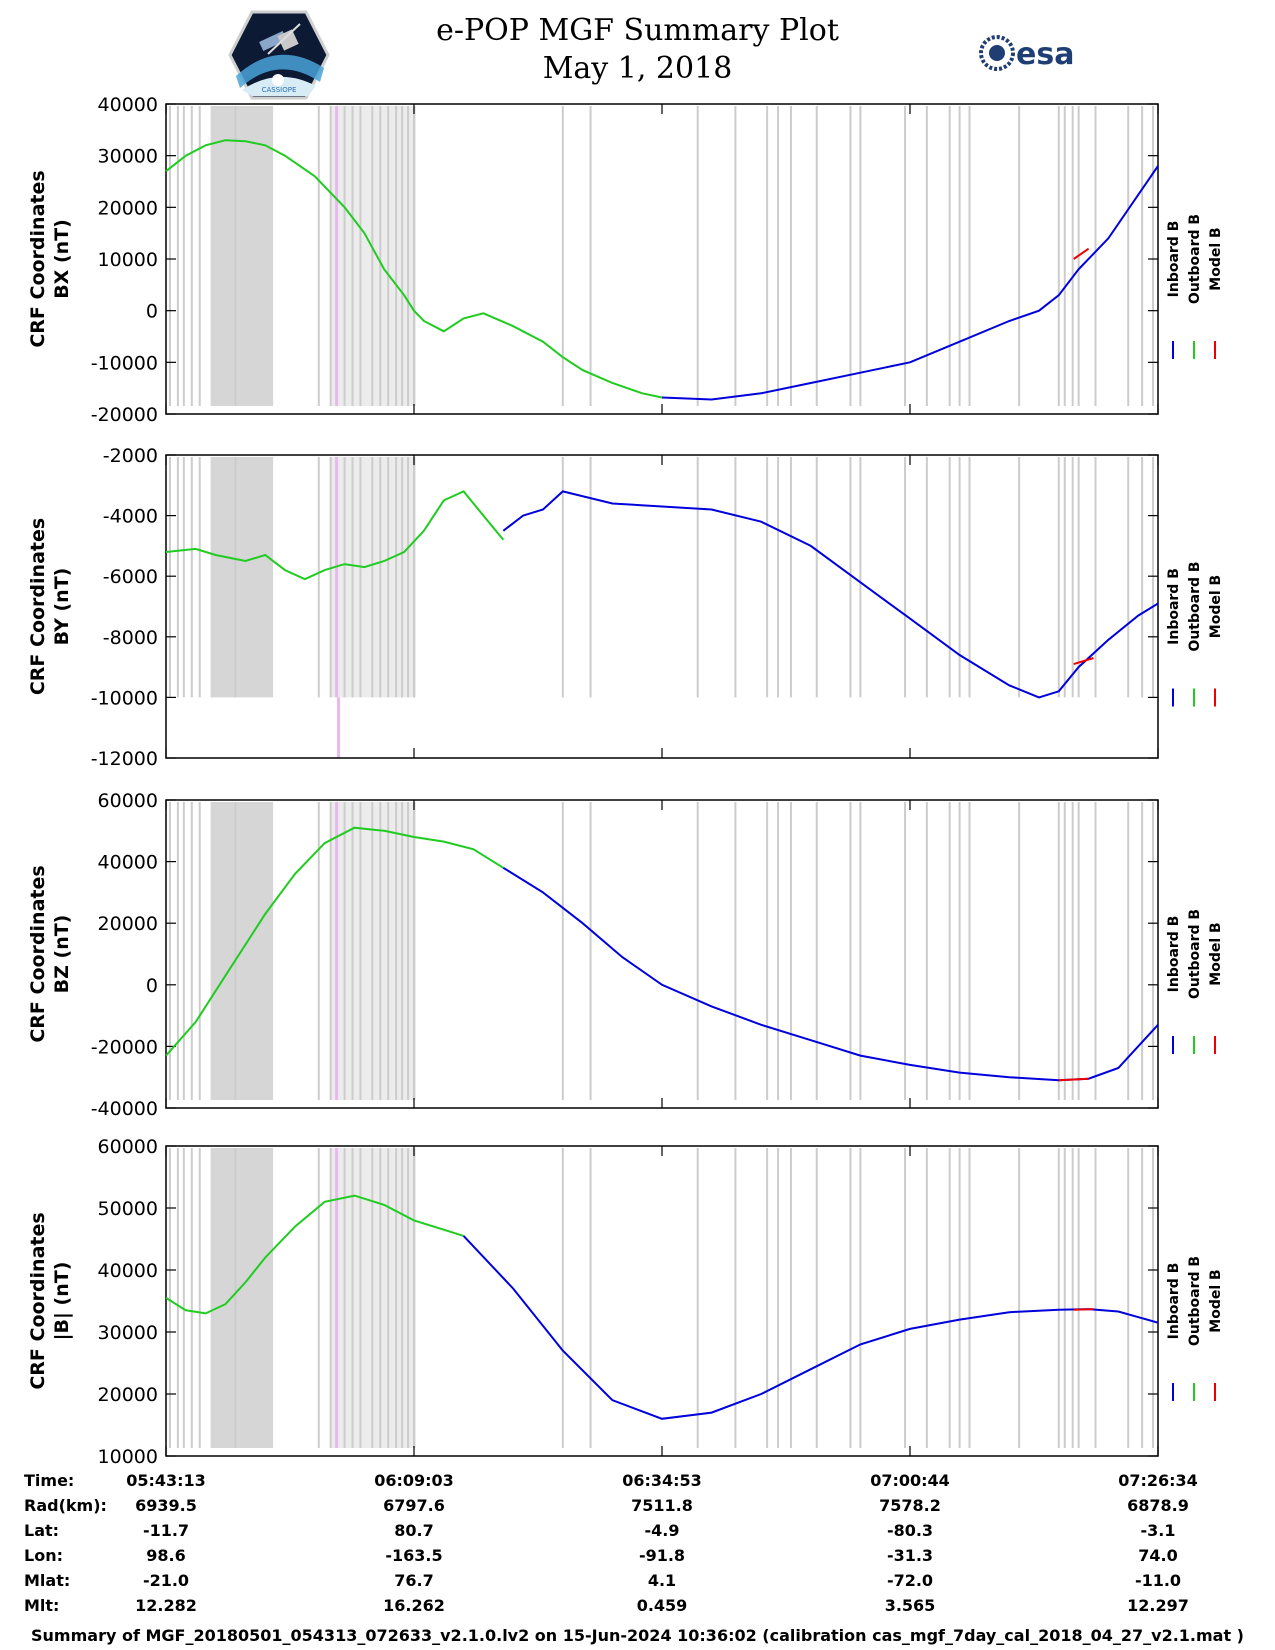  I want to click on table-row-label: Mlat:, so click(47, 1580).